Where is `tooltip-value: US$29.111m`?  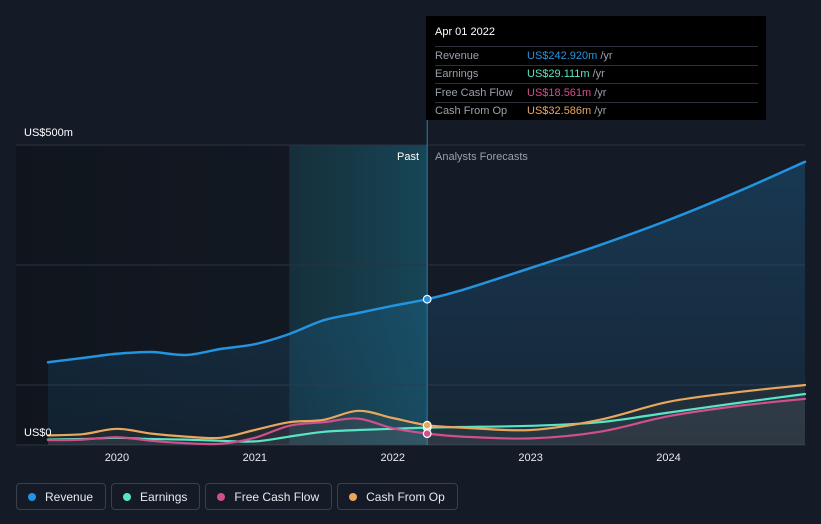 tooltip-value: US$29.111m is located at coordinates (558, 74).